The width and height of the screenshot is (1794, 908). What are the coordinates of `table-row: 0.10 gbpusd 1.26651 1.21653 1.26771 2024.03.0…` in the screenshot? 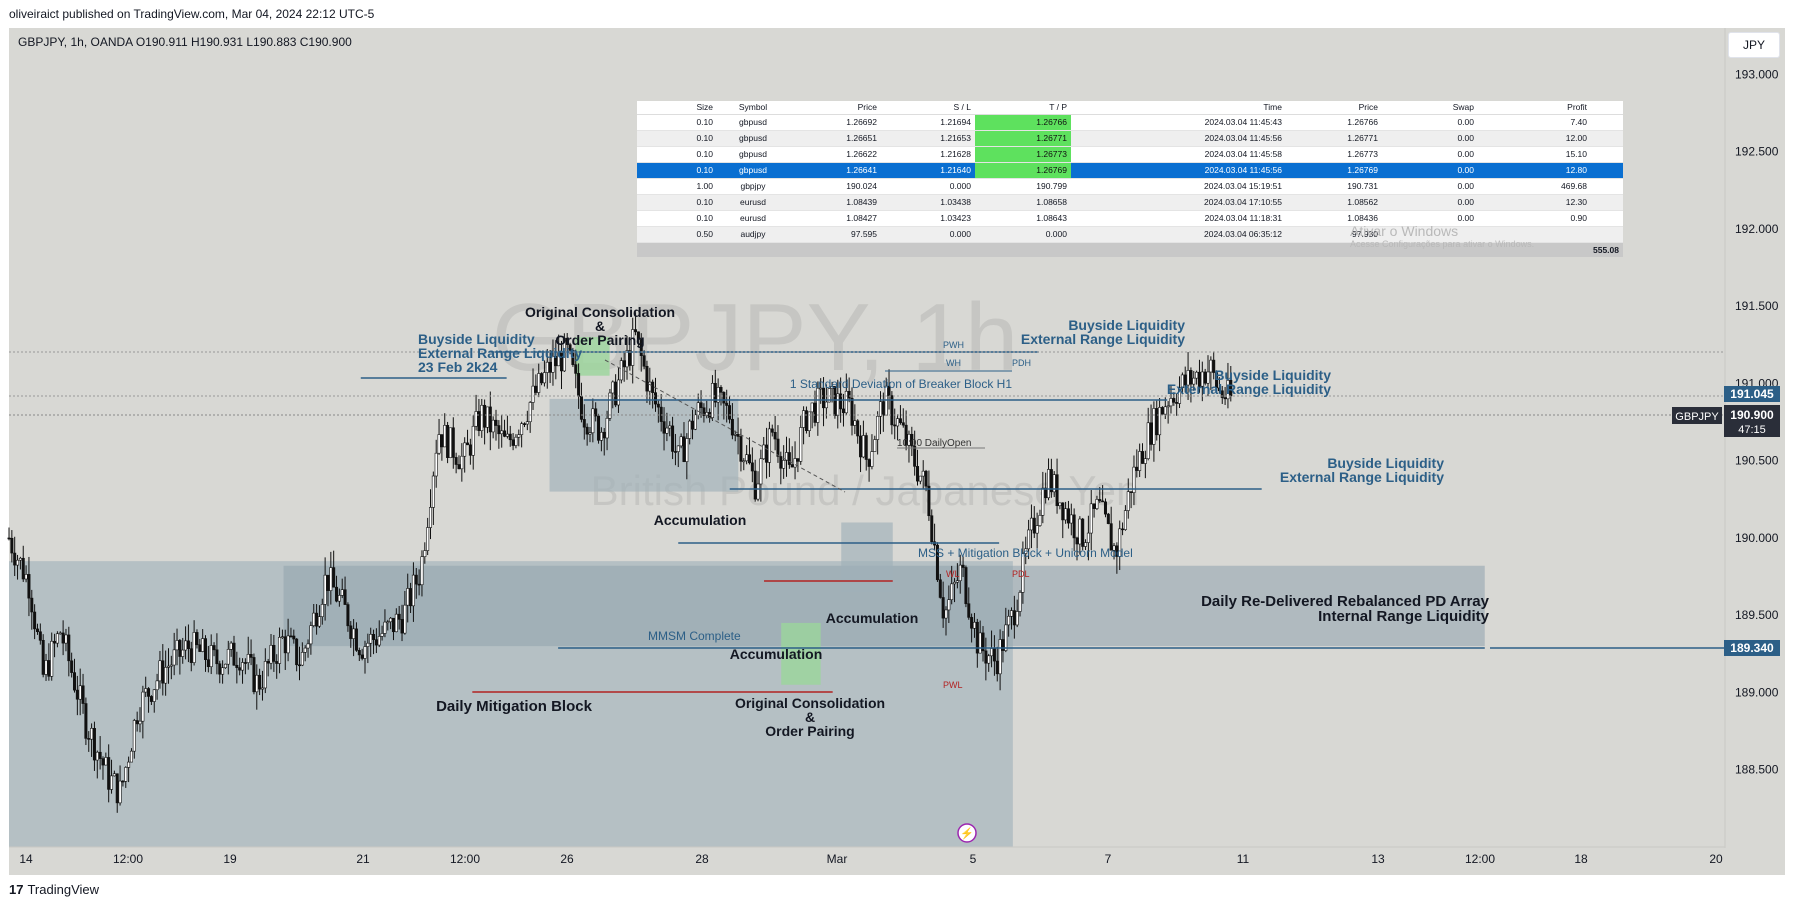 It's located at (1130, 139).